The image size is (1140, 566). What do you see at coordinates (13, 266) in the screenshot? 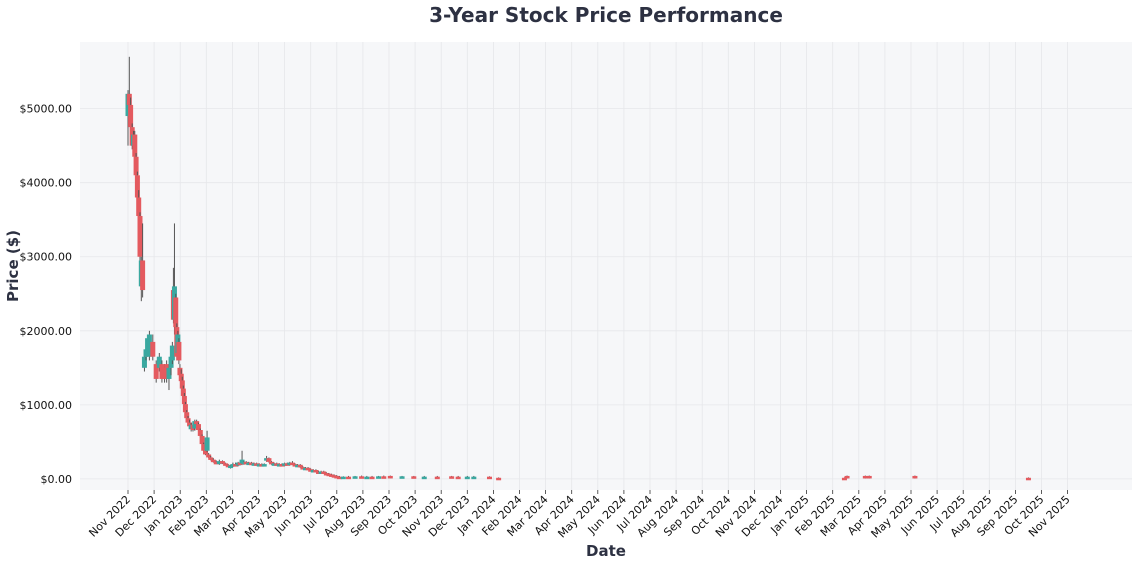
I see `y-axis-title: Price ($)` at bounding box center [13, 266].